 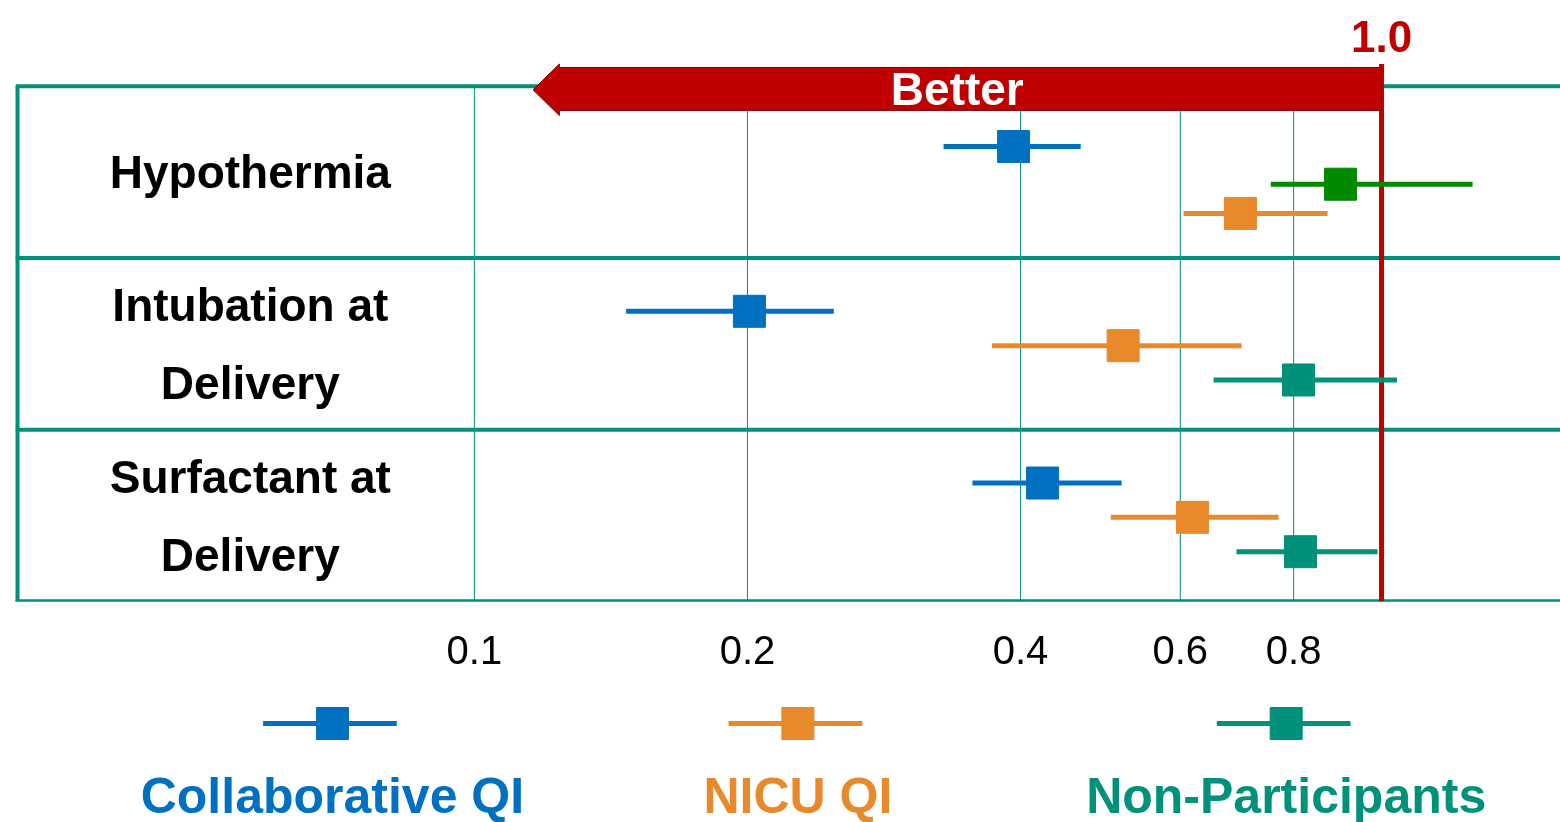 I want to click on ref-line-label: 1.0, so click(x=1381, y=37).